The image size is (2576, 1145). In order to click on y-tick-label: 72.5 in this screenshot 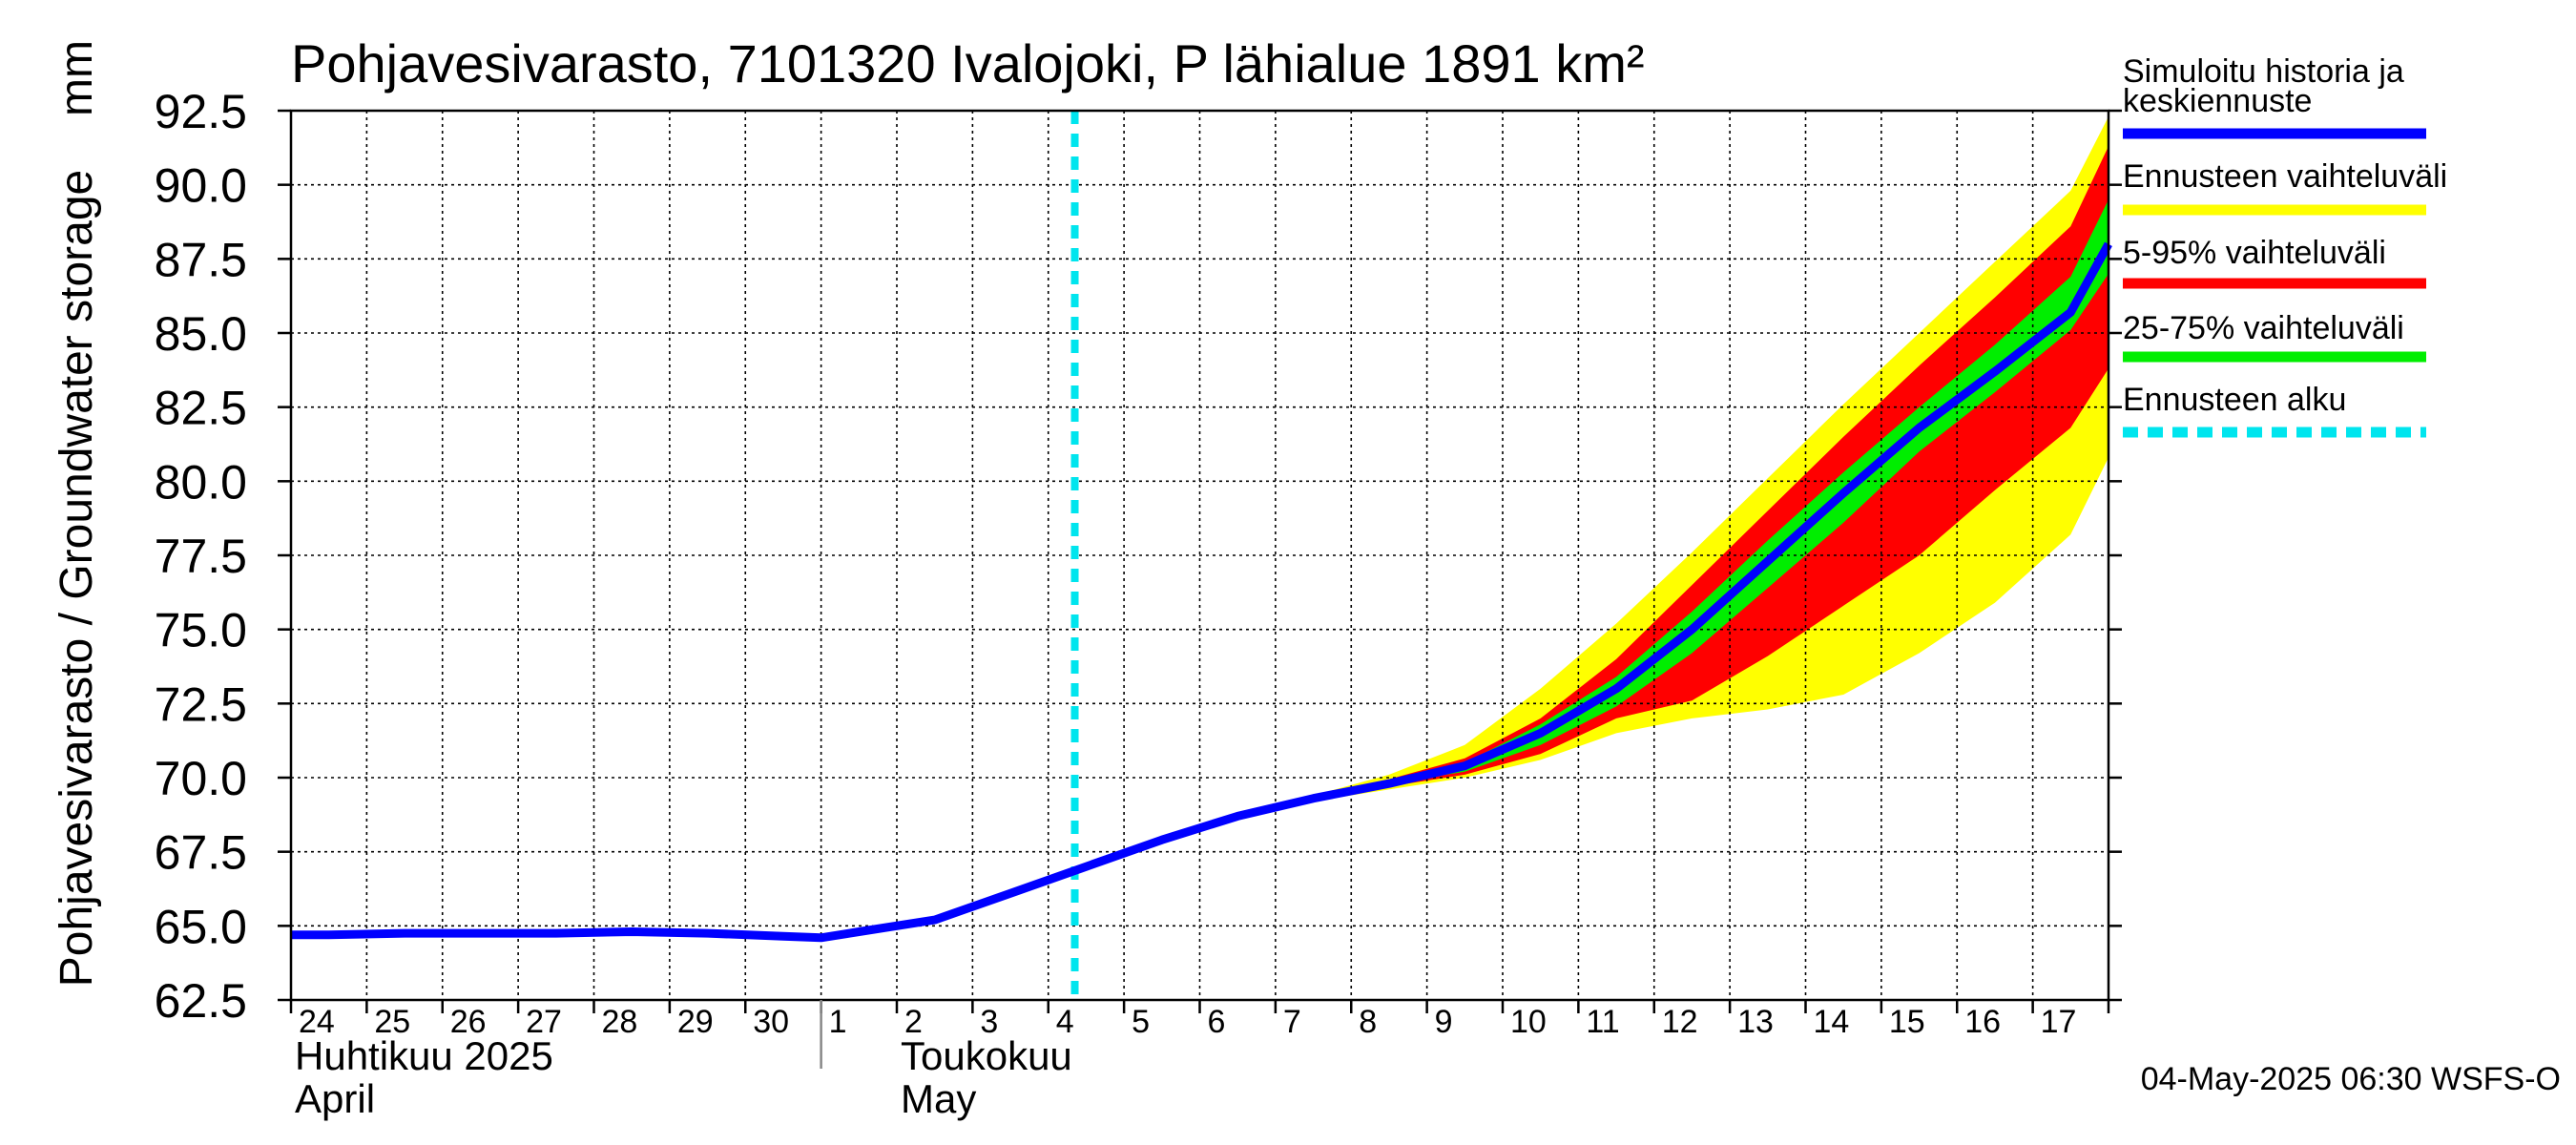, I will do `click(201, 704)`.